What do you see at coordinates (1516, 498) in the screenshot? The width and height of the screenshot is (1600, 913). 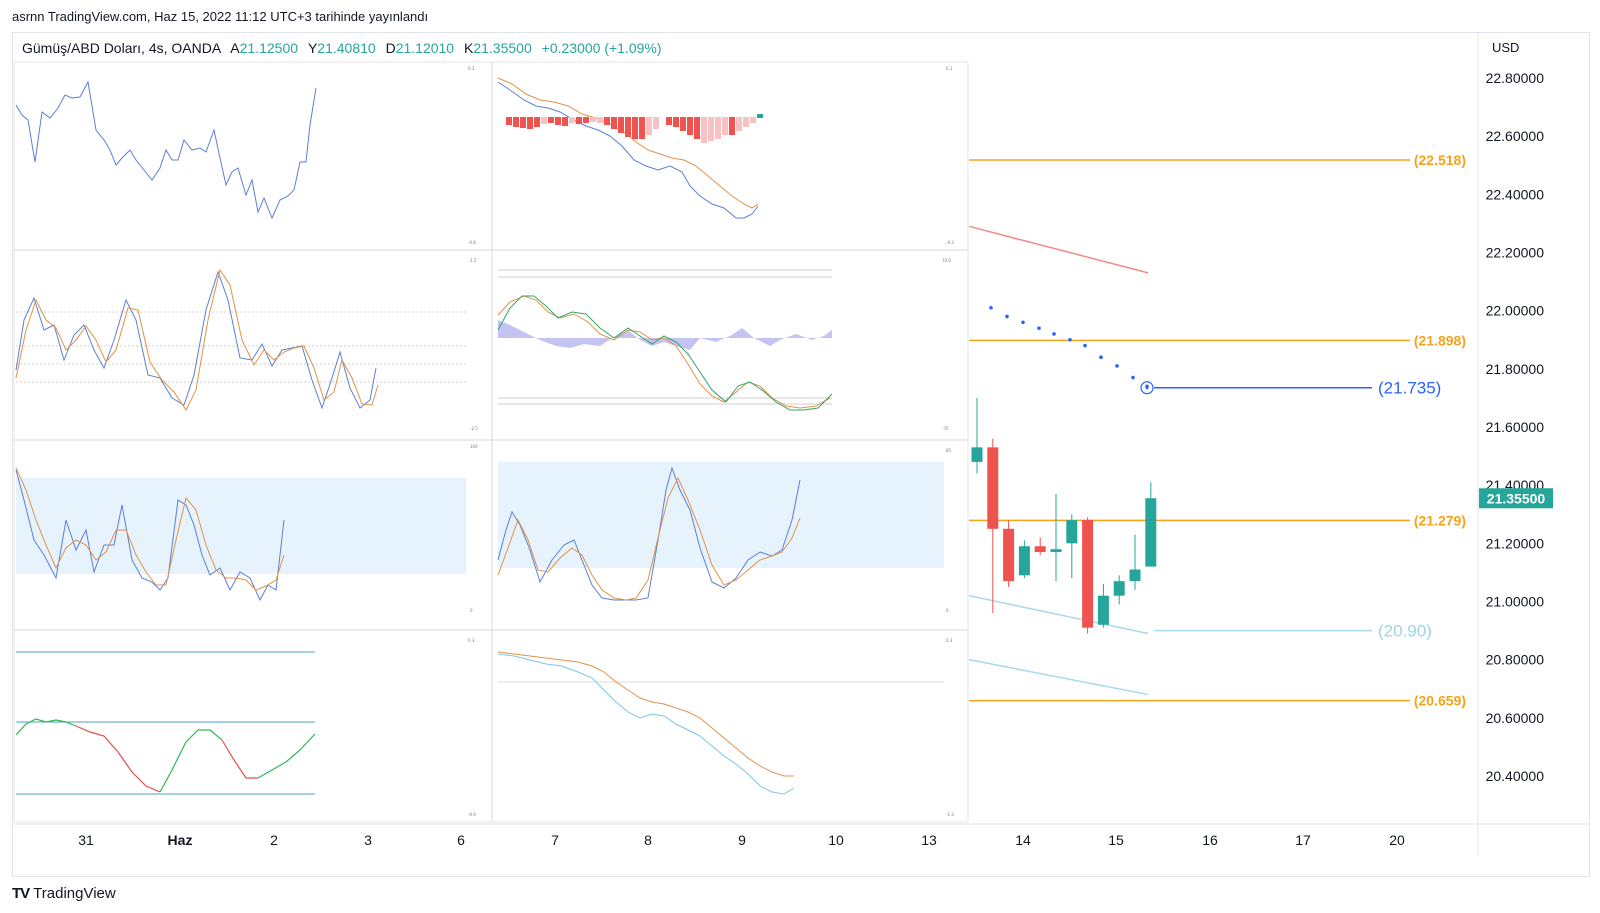 I see `last-price-badge` at bounding box center [1516, 498].